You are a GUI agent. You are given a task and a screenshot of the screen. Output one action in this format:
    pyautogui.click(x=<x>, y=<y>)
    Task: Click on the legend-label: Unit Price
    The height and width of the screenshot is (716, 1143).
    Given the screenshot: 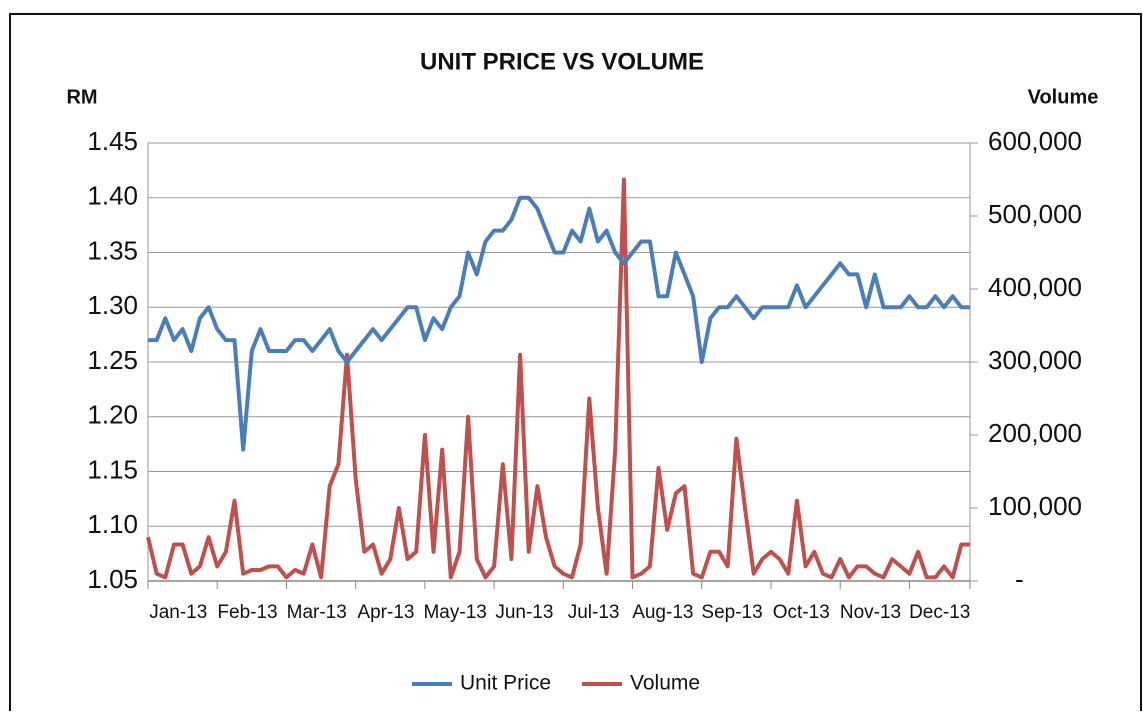 What is the action you would take?
    pyautogui.click(x=505, y=683)
    